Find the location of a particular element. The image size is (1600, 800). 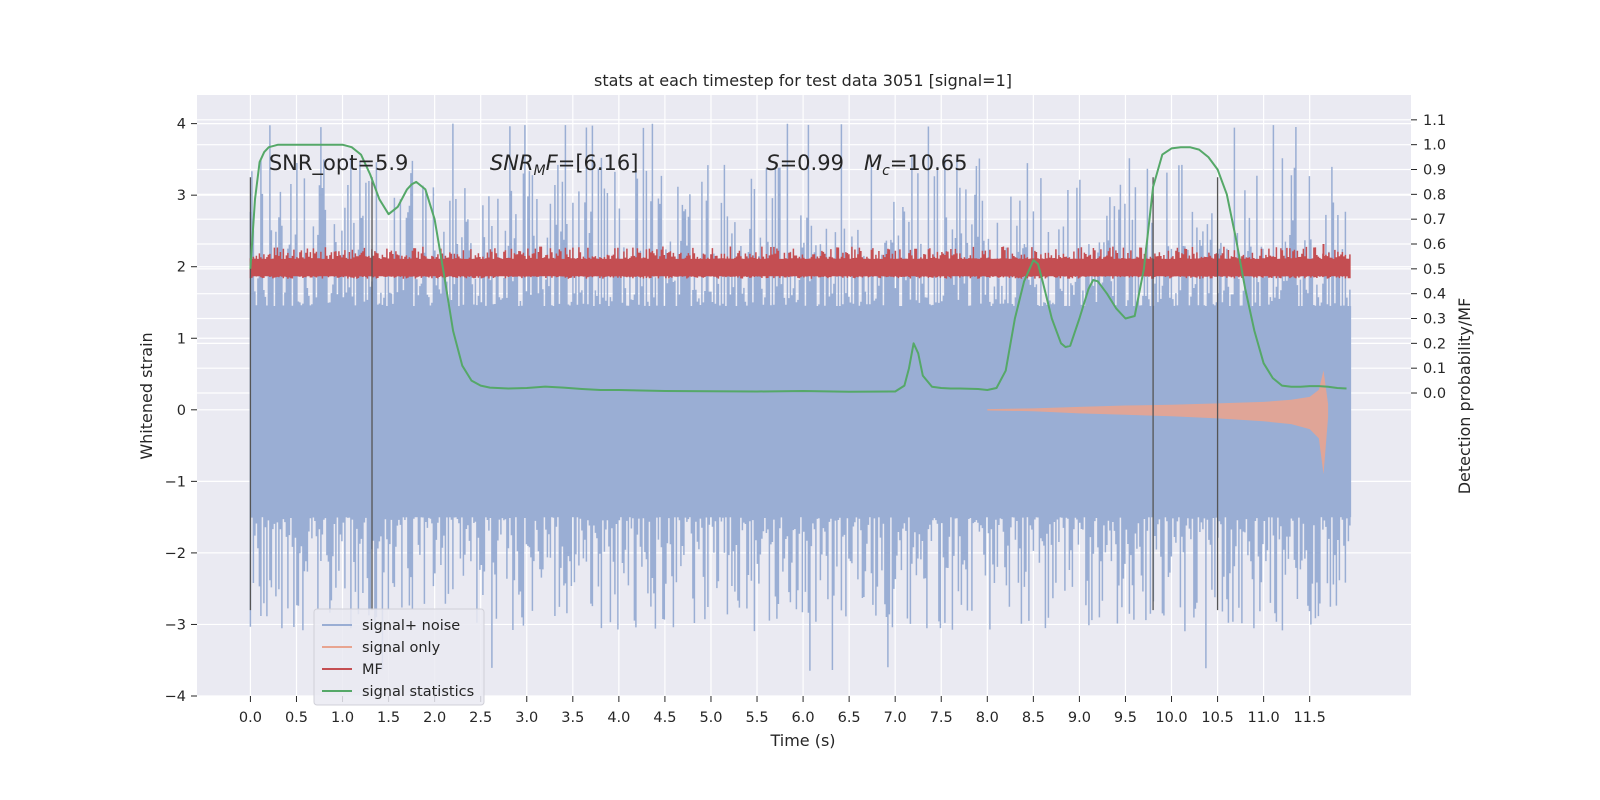

x-tick-label: 1.5 is located at coordinates (388, 718).